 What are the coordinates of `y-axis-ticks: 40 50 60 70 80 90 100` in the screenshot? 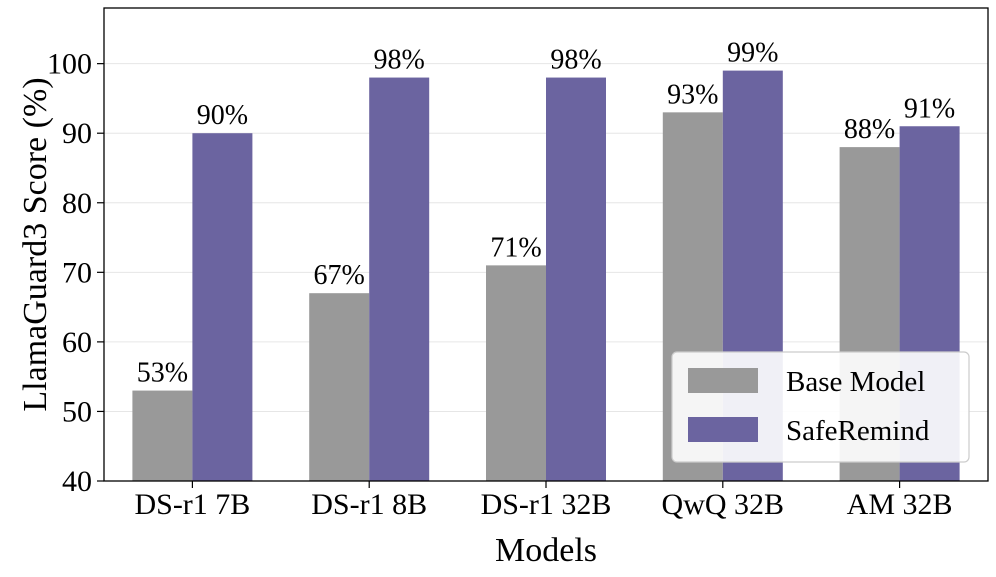 It's located at (75, 273).